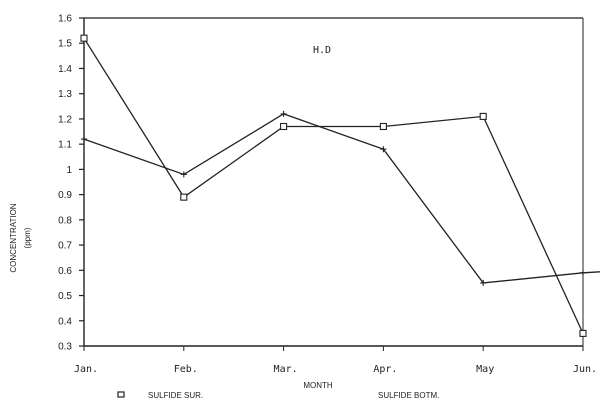 The width and height of the screenshot is (600, 418). What do you see at coordinates (186, 369) in the screenshot?
I see `x-tick-label: Feb.` at bounding box center [186, 369].